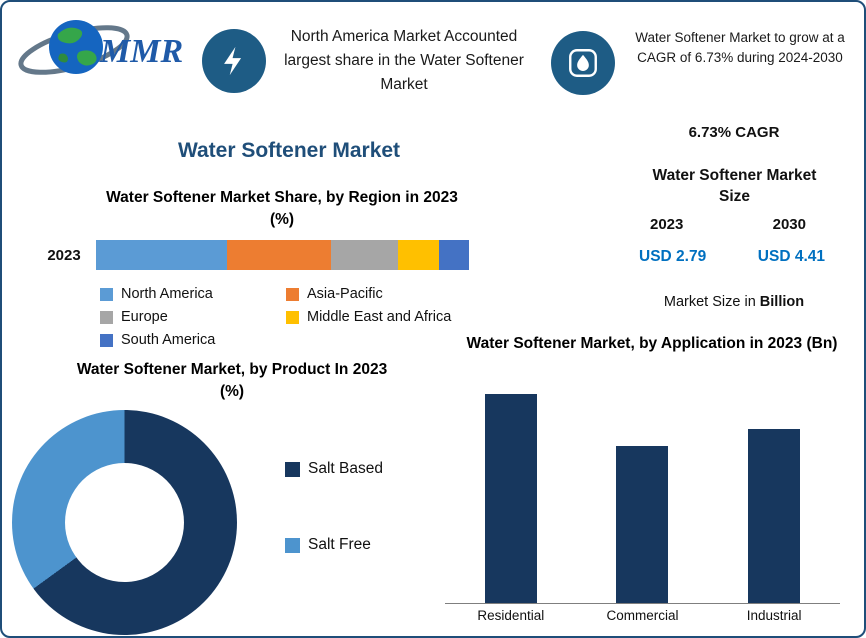 The image size is (866, 638). Describe the element at coordinates (454, 255) in the screenshot. I see `region-segment-south-america` at that location.